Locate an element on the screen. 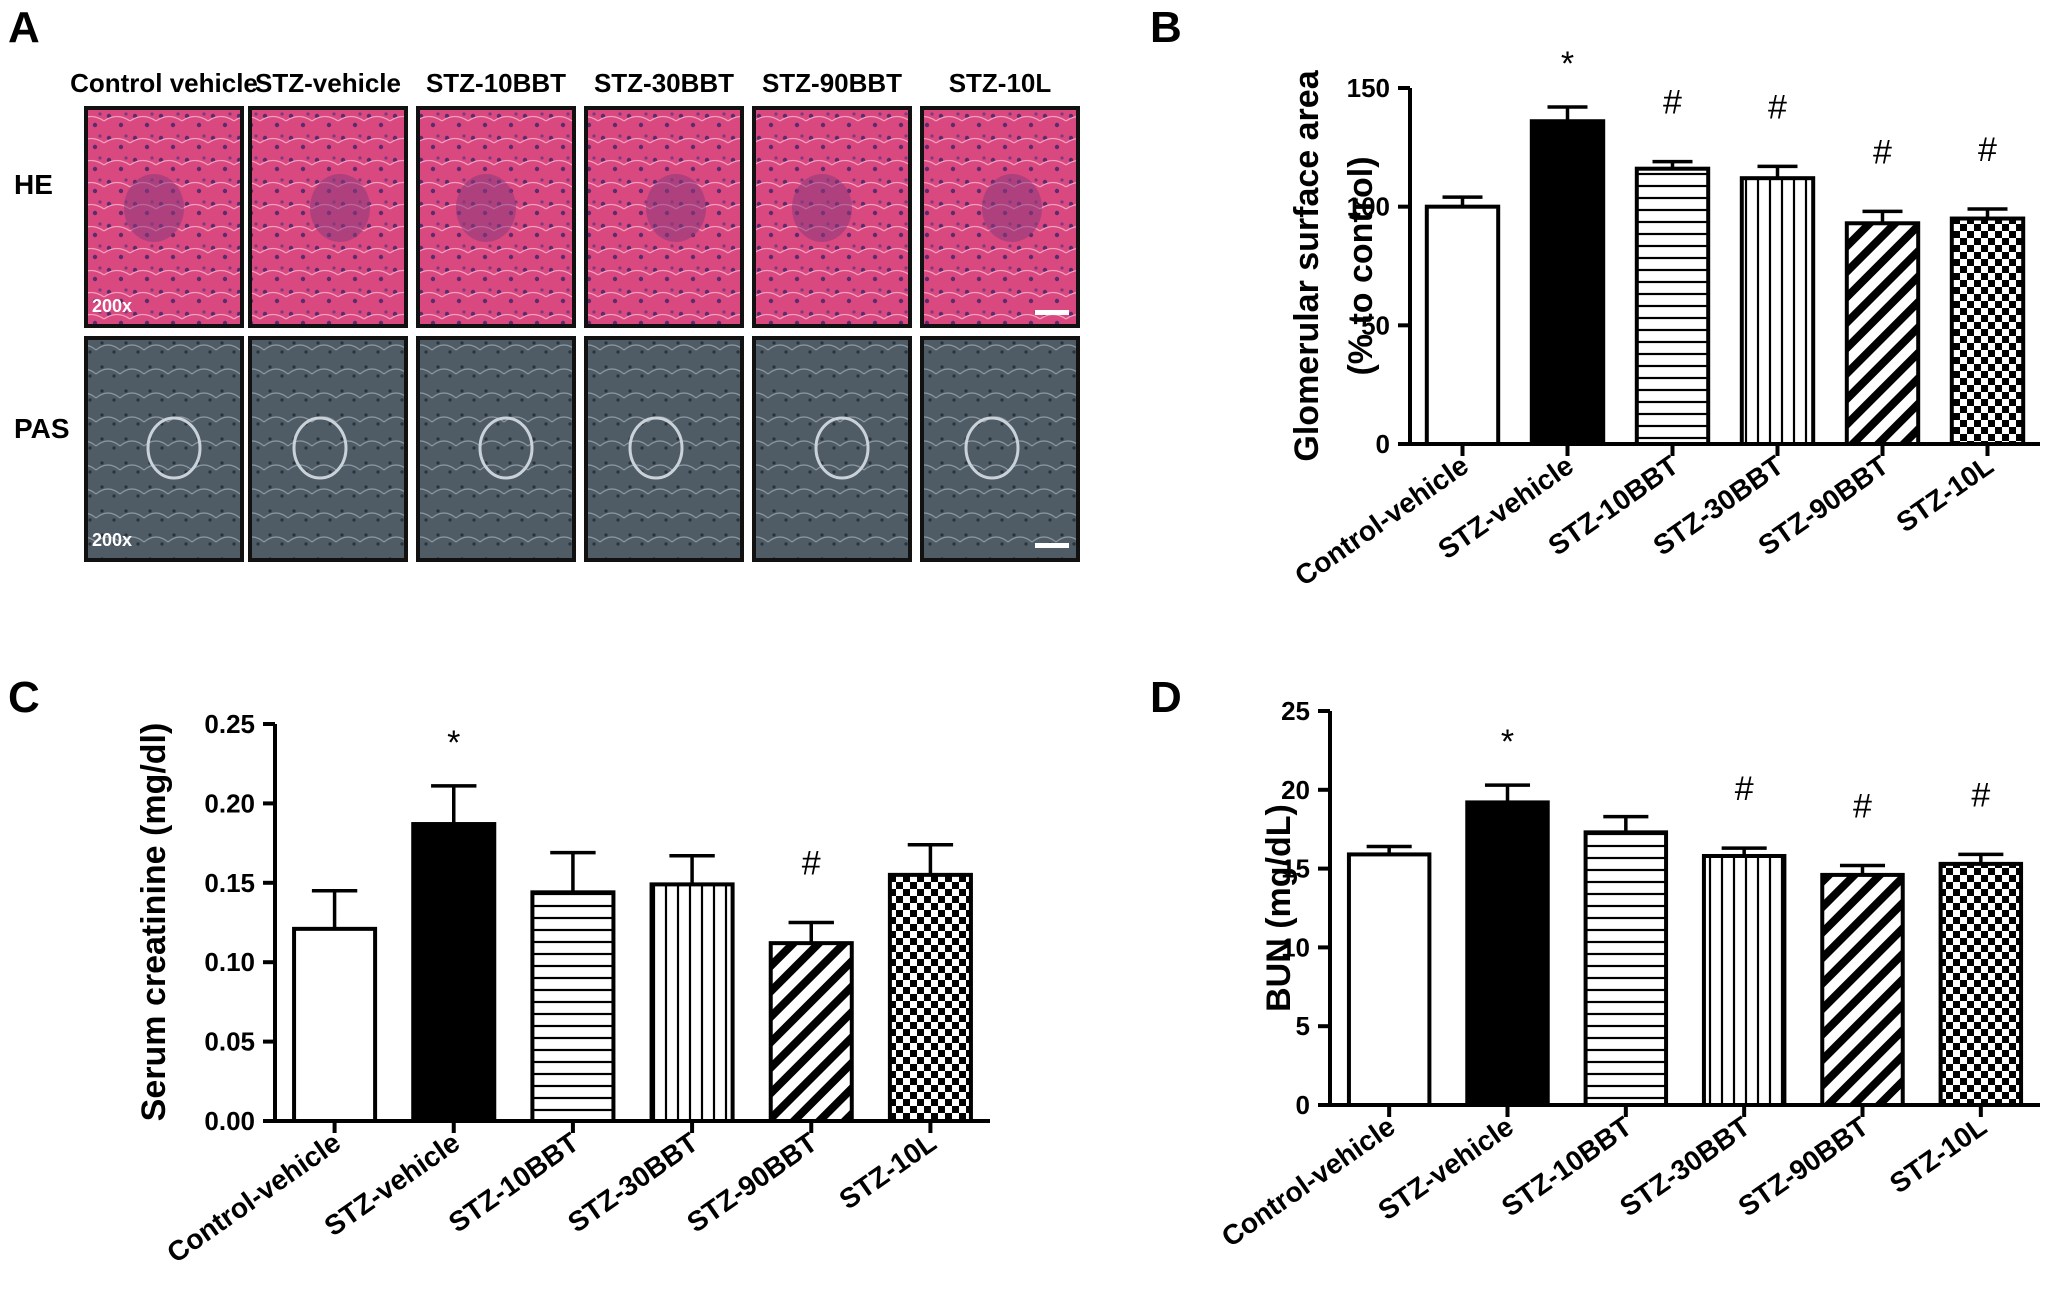 The image size is (2050, 1311). column-label-control-vehicle: Control vehicle is located at coordinates (164, 83).